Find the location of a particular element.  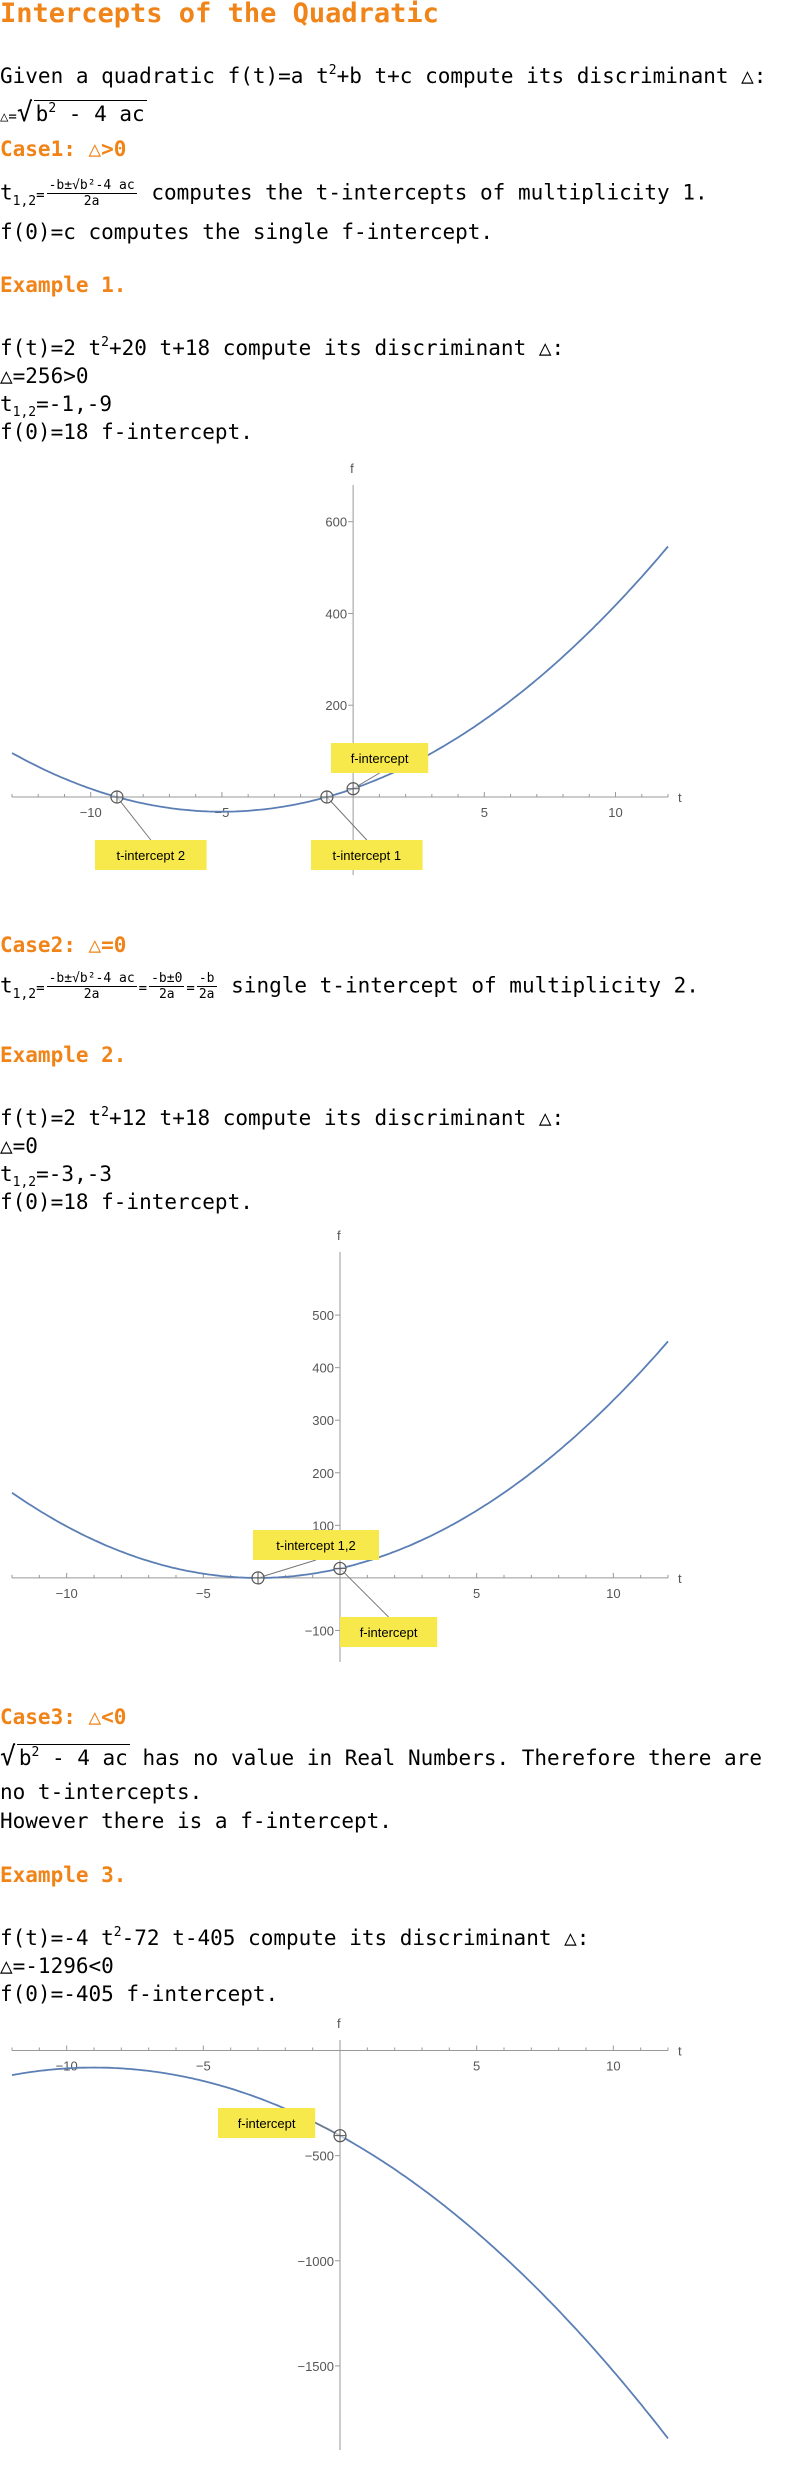

callout-label: f-intercept is located at coordinates (389, 1632).